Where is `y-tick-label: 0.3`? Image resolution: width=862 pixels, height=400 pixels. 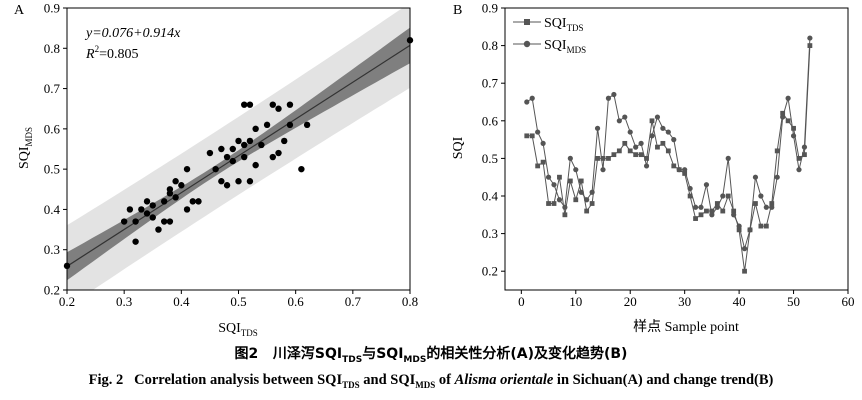 y-tick-label: 0.3 is located at coordinates (52, 249).